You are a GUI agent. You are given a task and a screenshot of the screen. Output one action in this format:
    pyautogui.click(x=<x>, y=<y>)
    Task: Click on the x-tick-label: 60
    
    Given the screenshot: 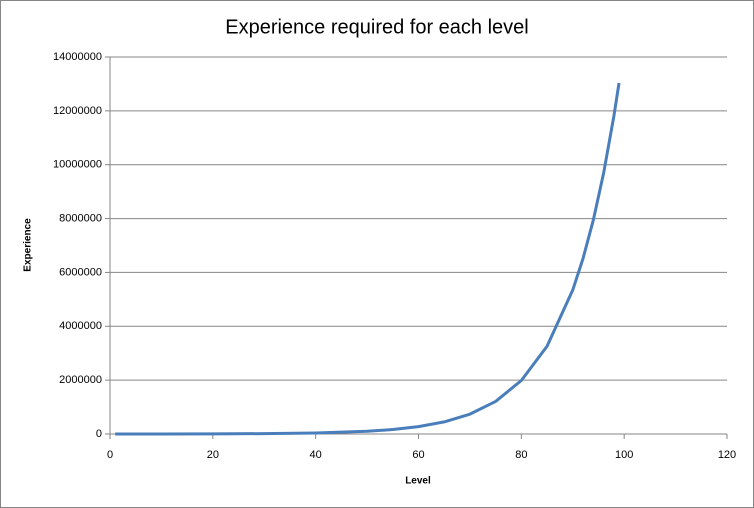 What is the action you would take?
    pyautogui.click(x=418, y=455)
    